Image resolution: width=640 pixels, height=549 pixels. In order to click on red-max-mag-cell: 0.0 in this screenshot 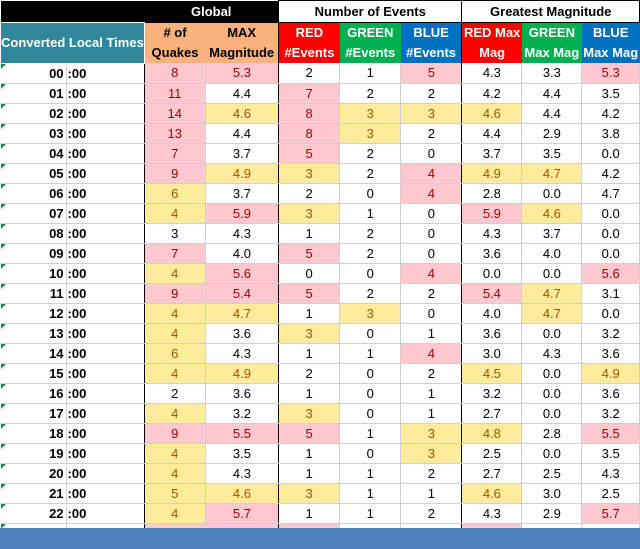, I will do `click(492, 273)`.